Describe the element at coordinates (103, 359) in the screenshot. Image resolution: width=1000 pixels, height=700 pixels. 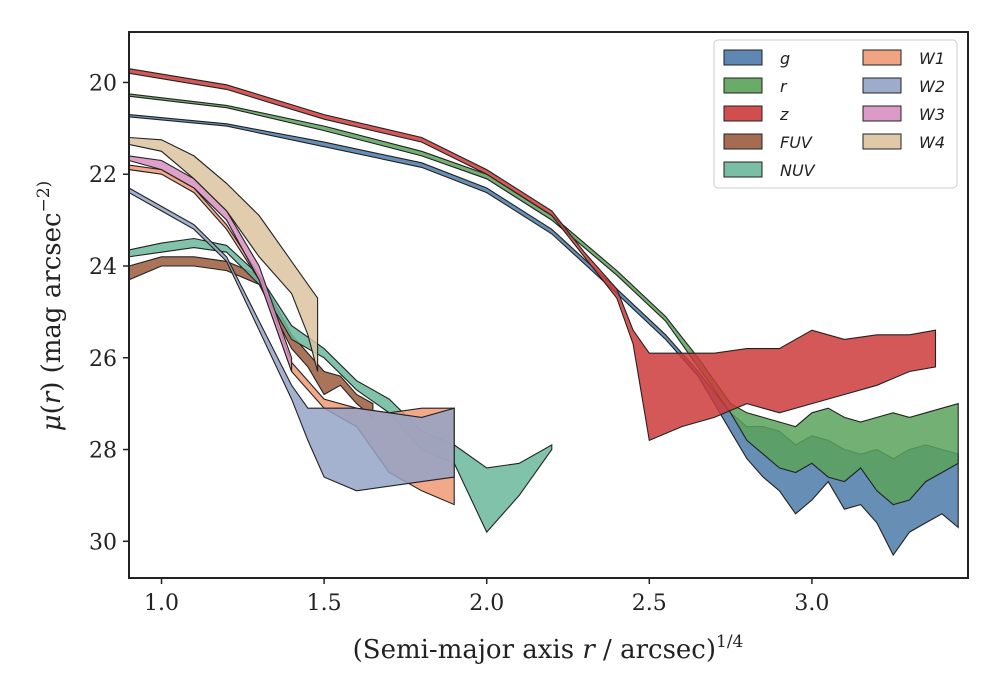
I see `y-tick-label: 26` at that location.